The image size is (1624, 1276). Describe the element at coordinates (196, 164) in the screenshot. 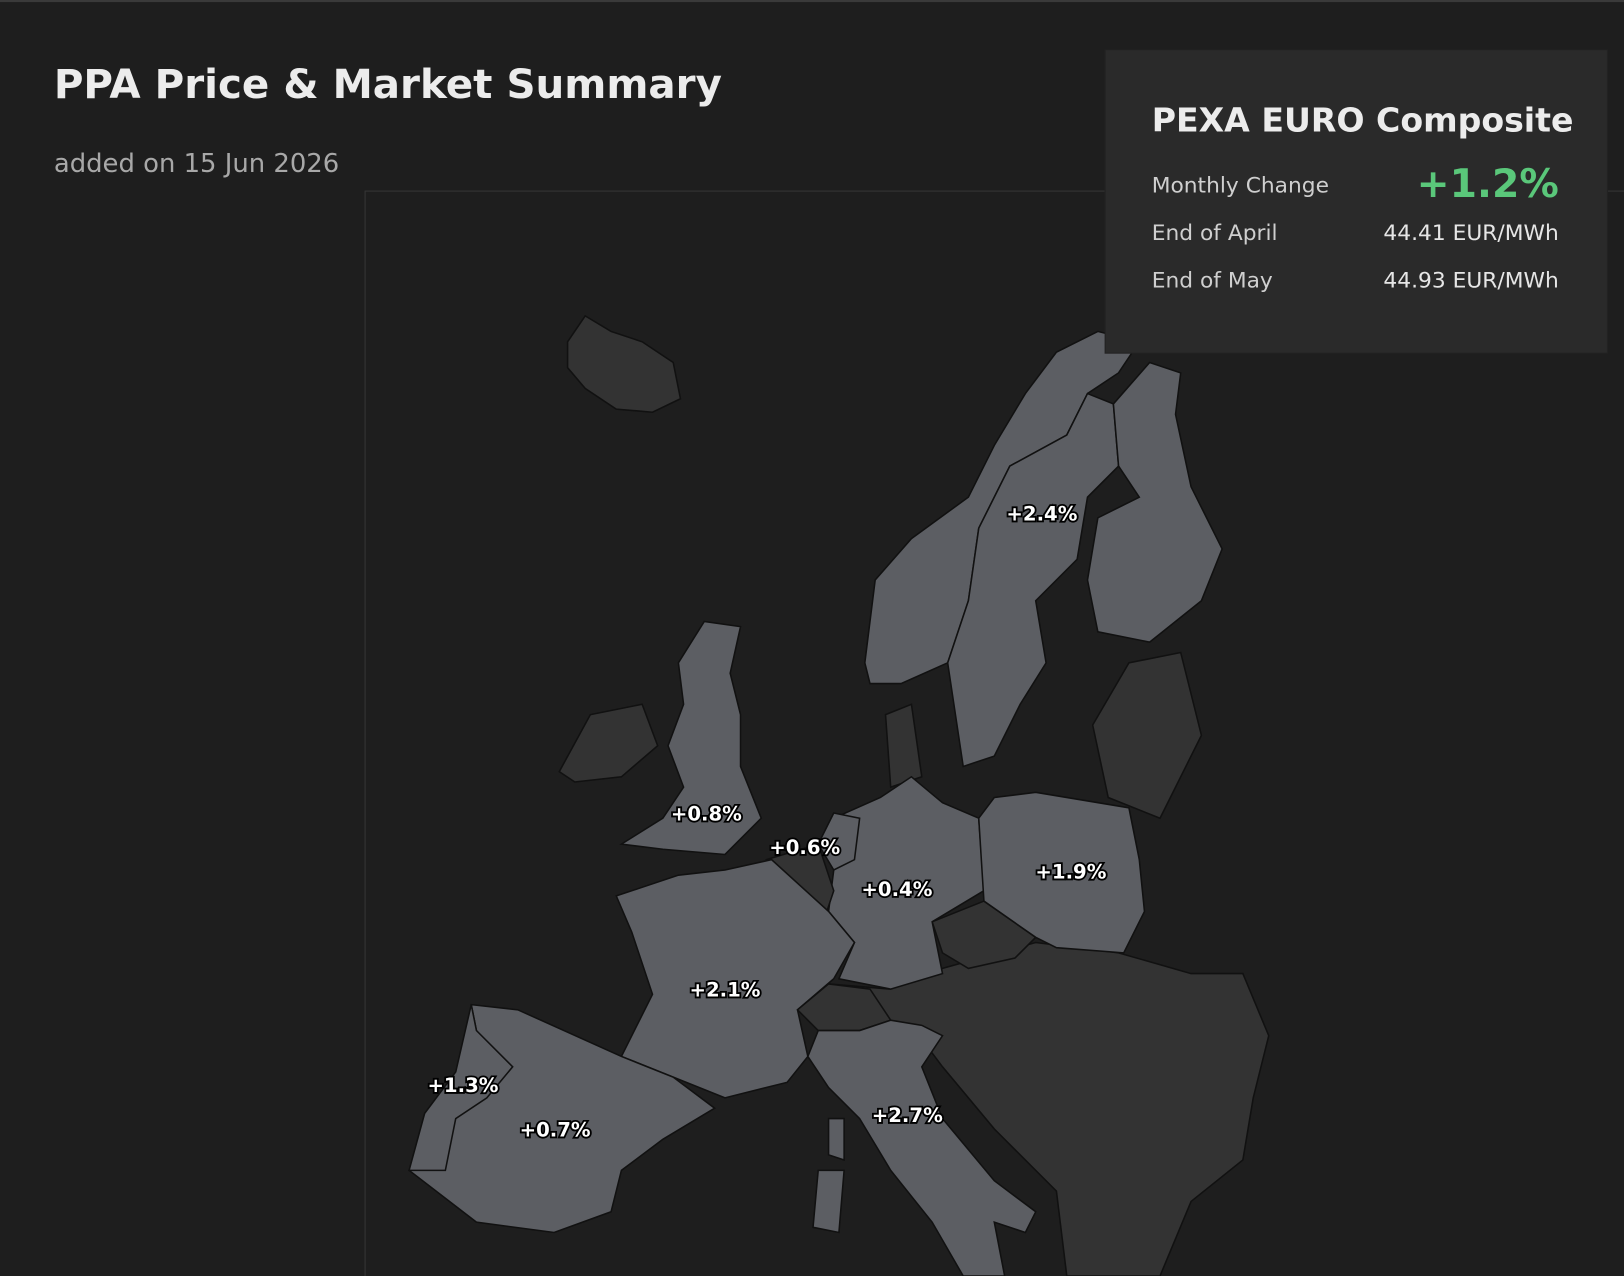

I see `page-subtitle: added on 15 Jun 2026` at that location.